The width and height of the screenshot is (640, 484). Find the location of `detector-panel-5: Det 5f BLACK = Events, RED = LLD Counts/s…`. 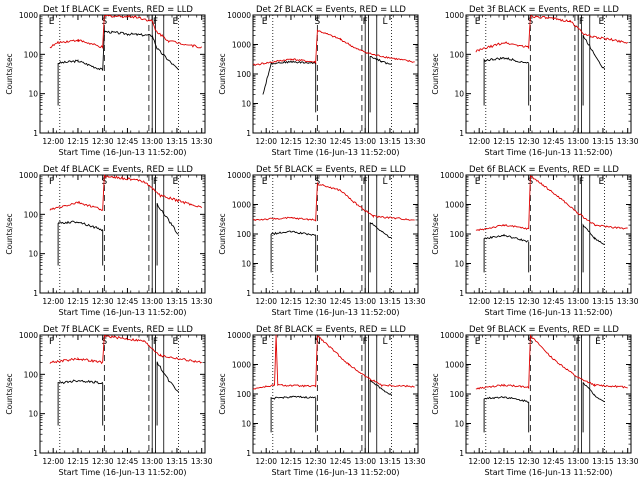

detector-panel-5: Det 5f BLACK = Events, RED = LLD Counts/s… is located at coordinates (319, 242).